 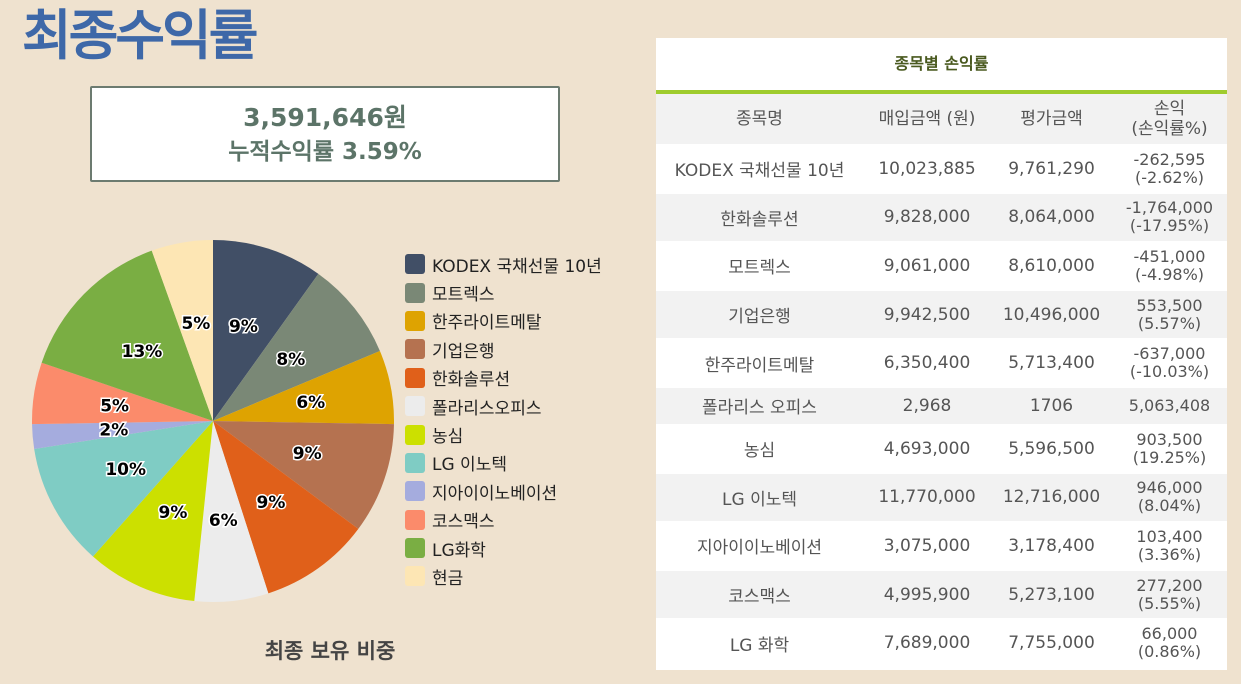 I want to click on col-header-eval: 평가금액, so click(x=1051, y=119).